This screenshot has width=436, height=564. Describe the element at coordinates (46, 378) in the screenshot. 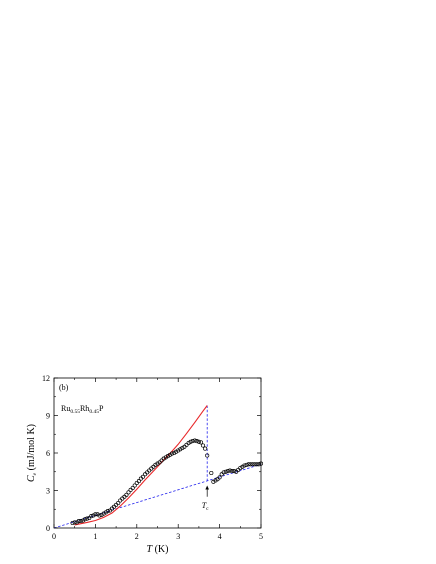

I see `y-tick-label: 12` at that location.